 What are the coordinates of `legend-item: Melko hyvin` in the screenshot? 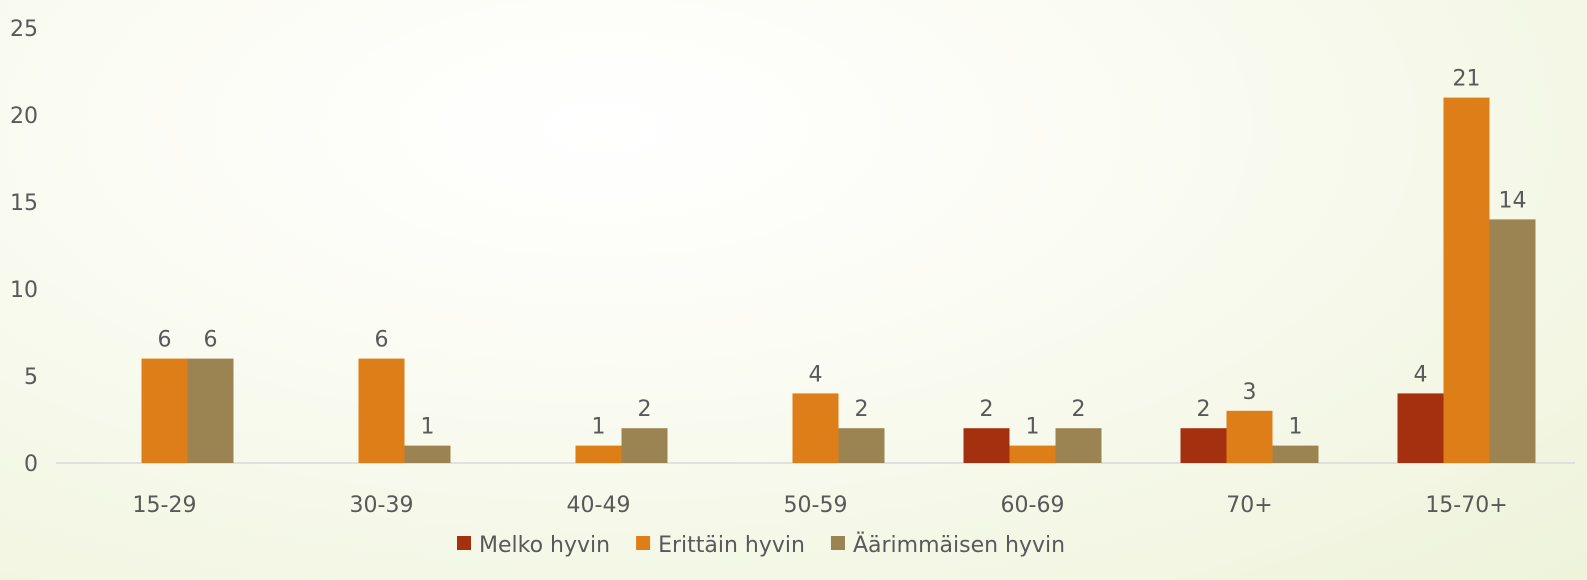 It's located at (533, 545).